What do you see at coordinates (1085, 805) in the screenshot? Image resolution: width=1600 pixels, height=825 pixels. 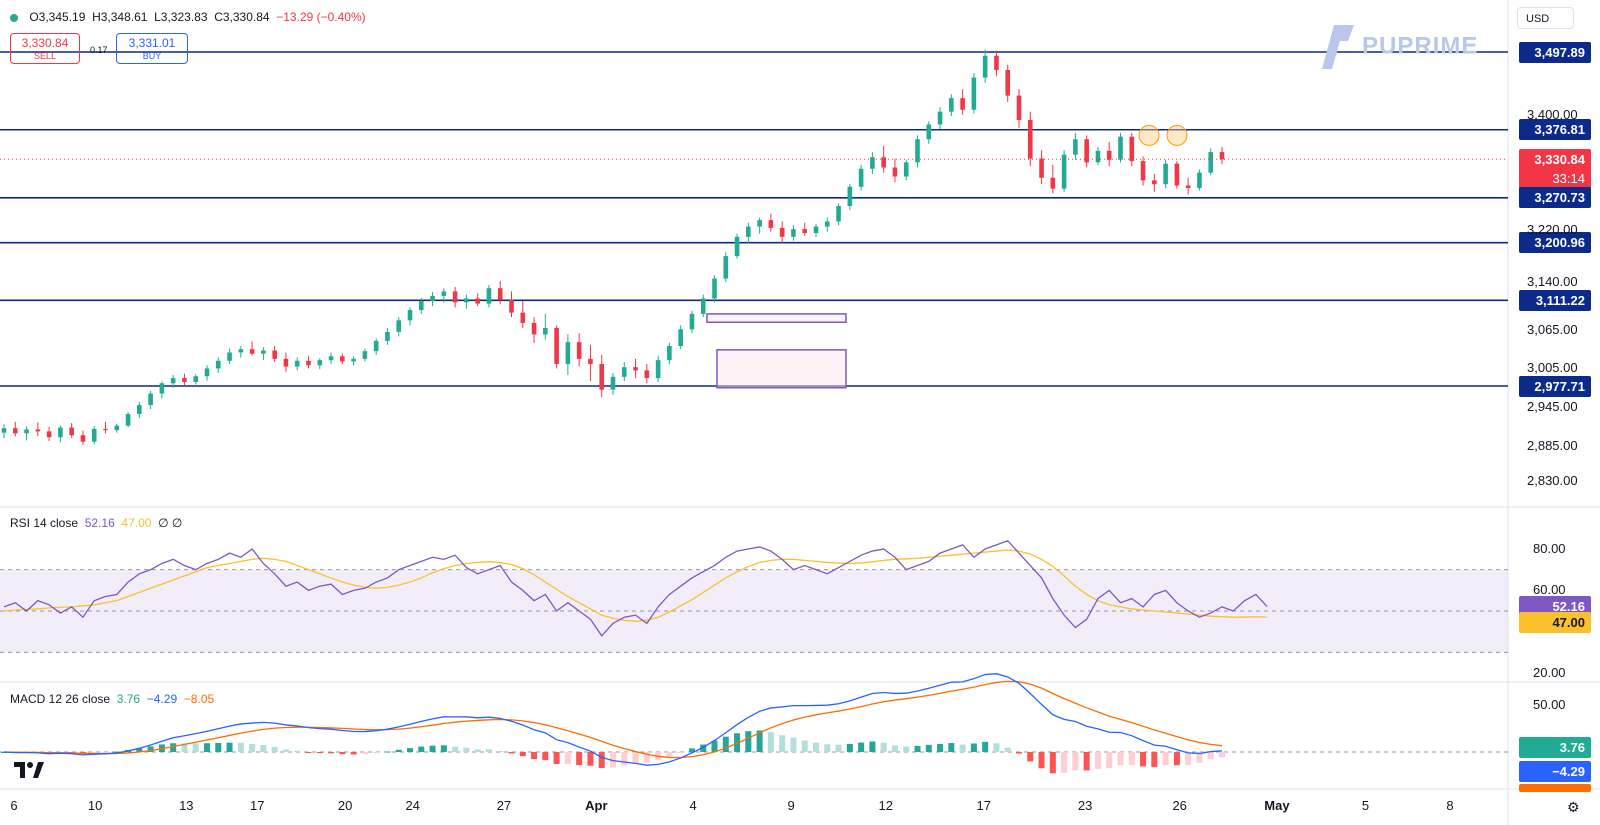 I see `time-axis-label: 23` at bounding box center [1085, 805].